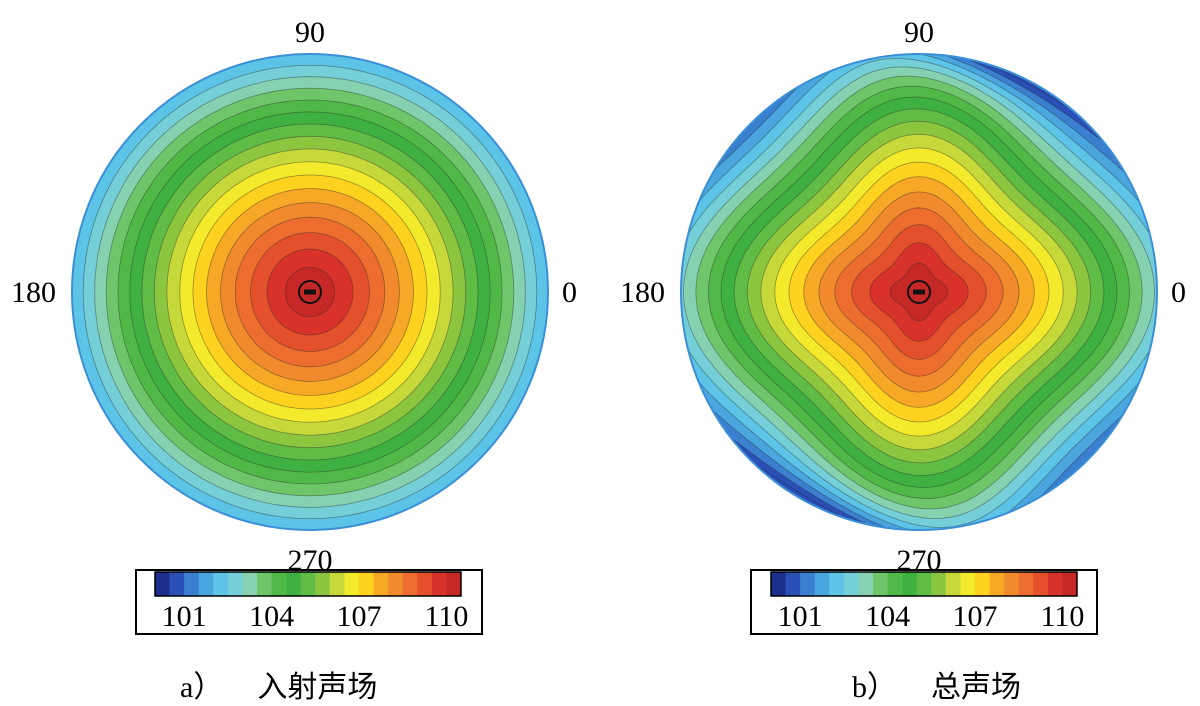 This screenshot has height=706, width=1200. Describe the element at coordinates (202, 687) in the screenshot. I see `caption-a-letter: a）` at that location.